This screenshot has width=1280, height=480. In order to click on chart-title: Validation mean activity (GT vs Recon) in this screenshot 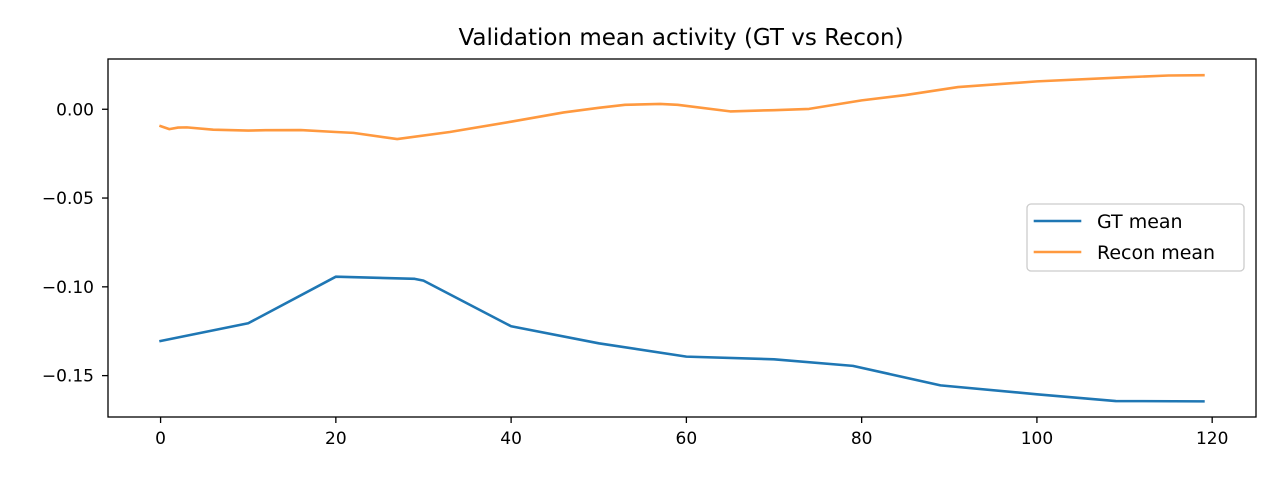, I will do `click(680, 38)`.